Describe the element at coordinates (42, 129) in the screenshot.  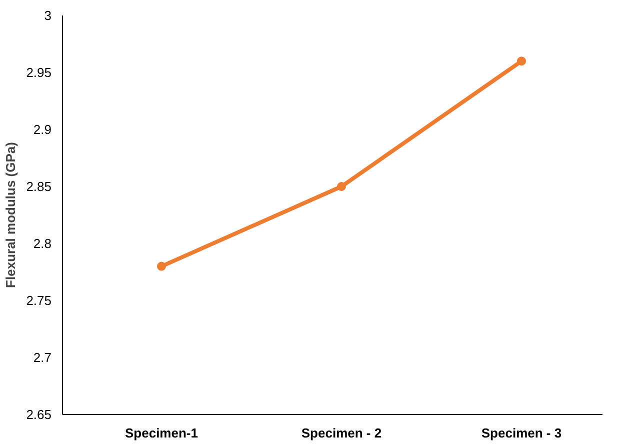
I see `y-tick-label: 2.9` at that location.